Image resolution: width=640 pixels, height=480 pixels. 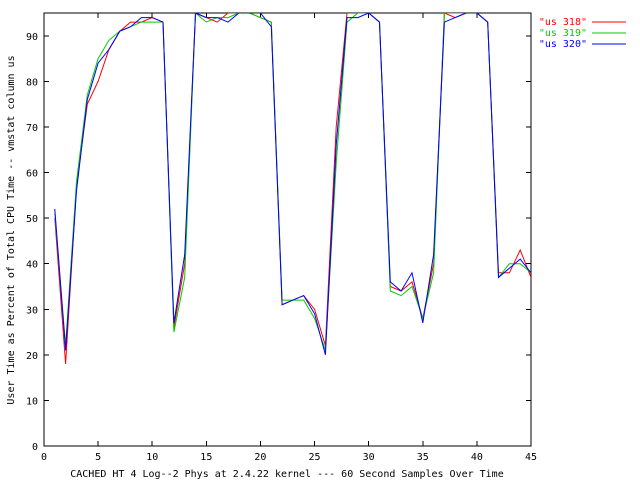 What do you see at coordinates (260, 457) in the screenshot?
I see `x-tick-label: 20` at bounding box center [260, 457].